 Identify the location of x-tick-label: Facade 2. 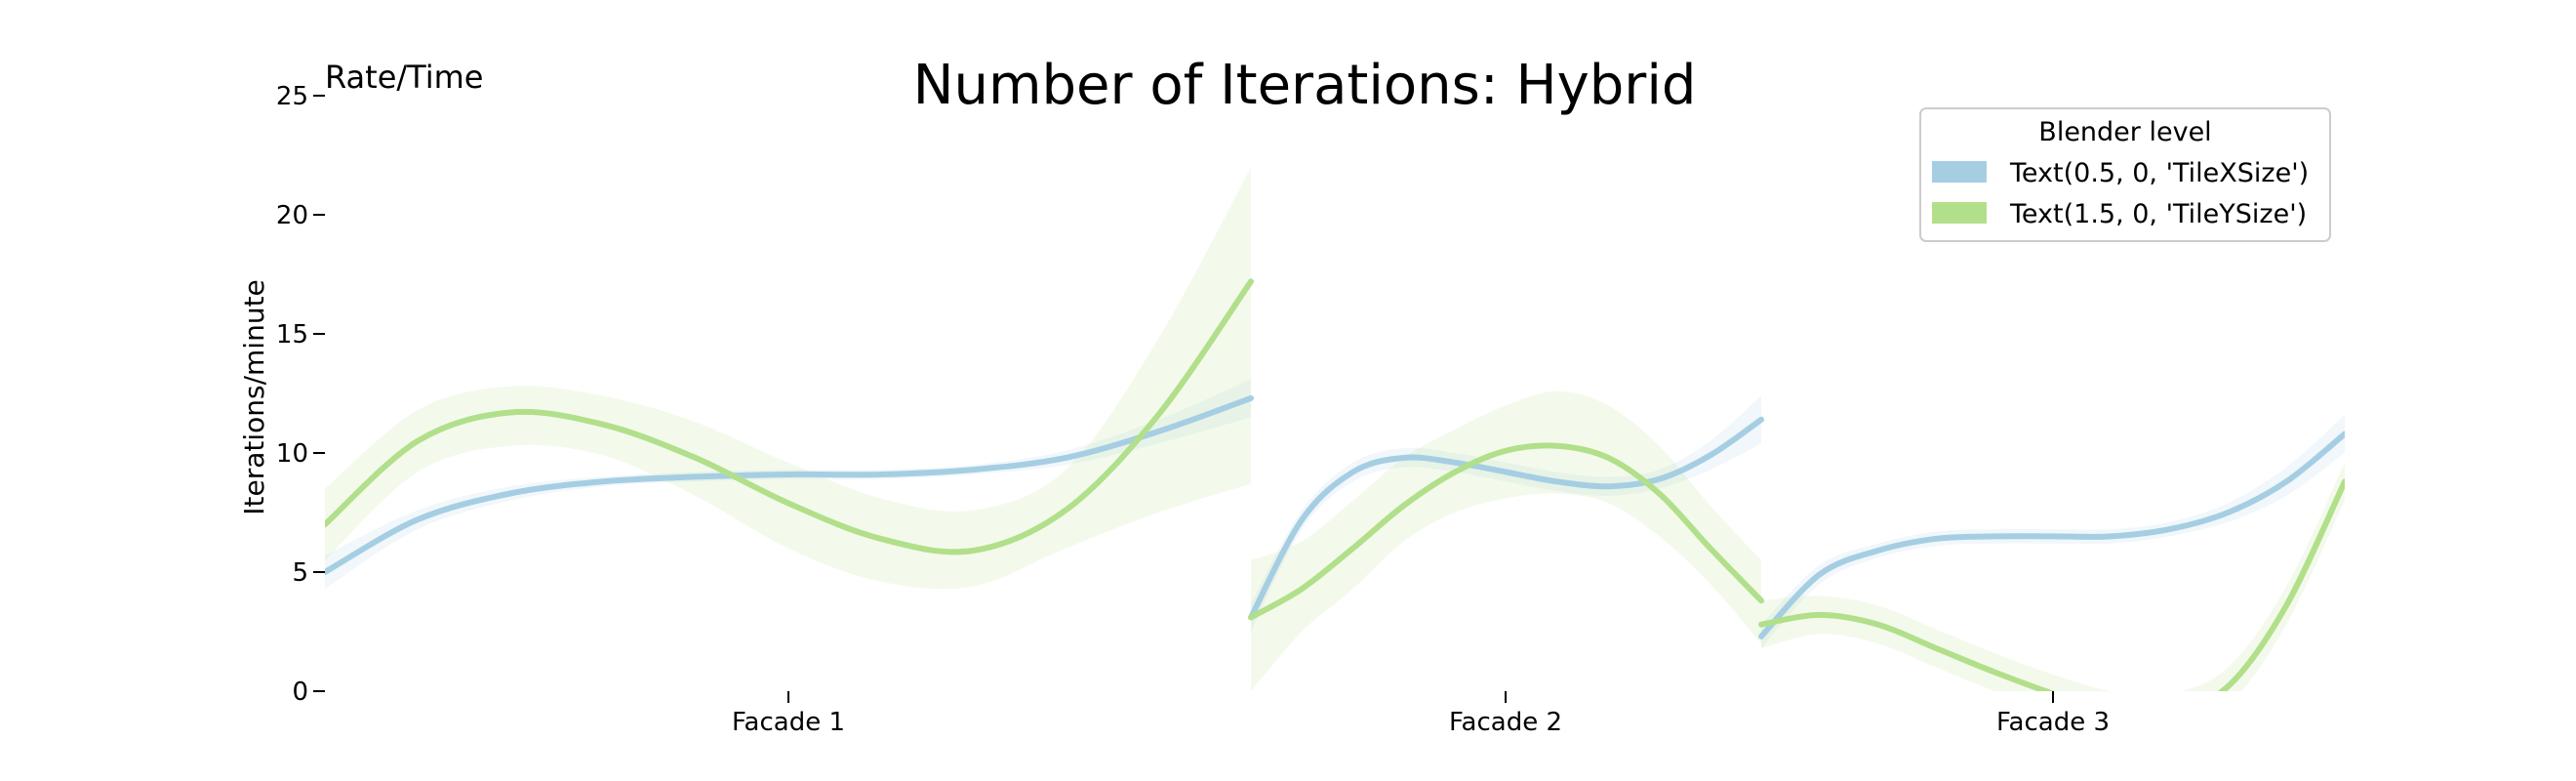
(1505, 722).